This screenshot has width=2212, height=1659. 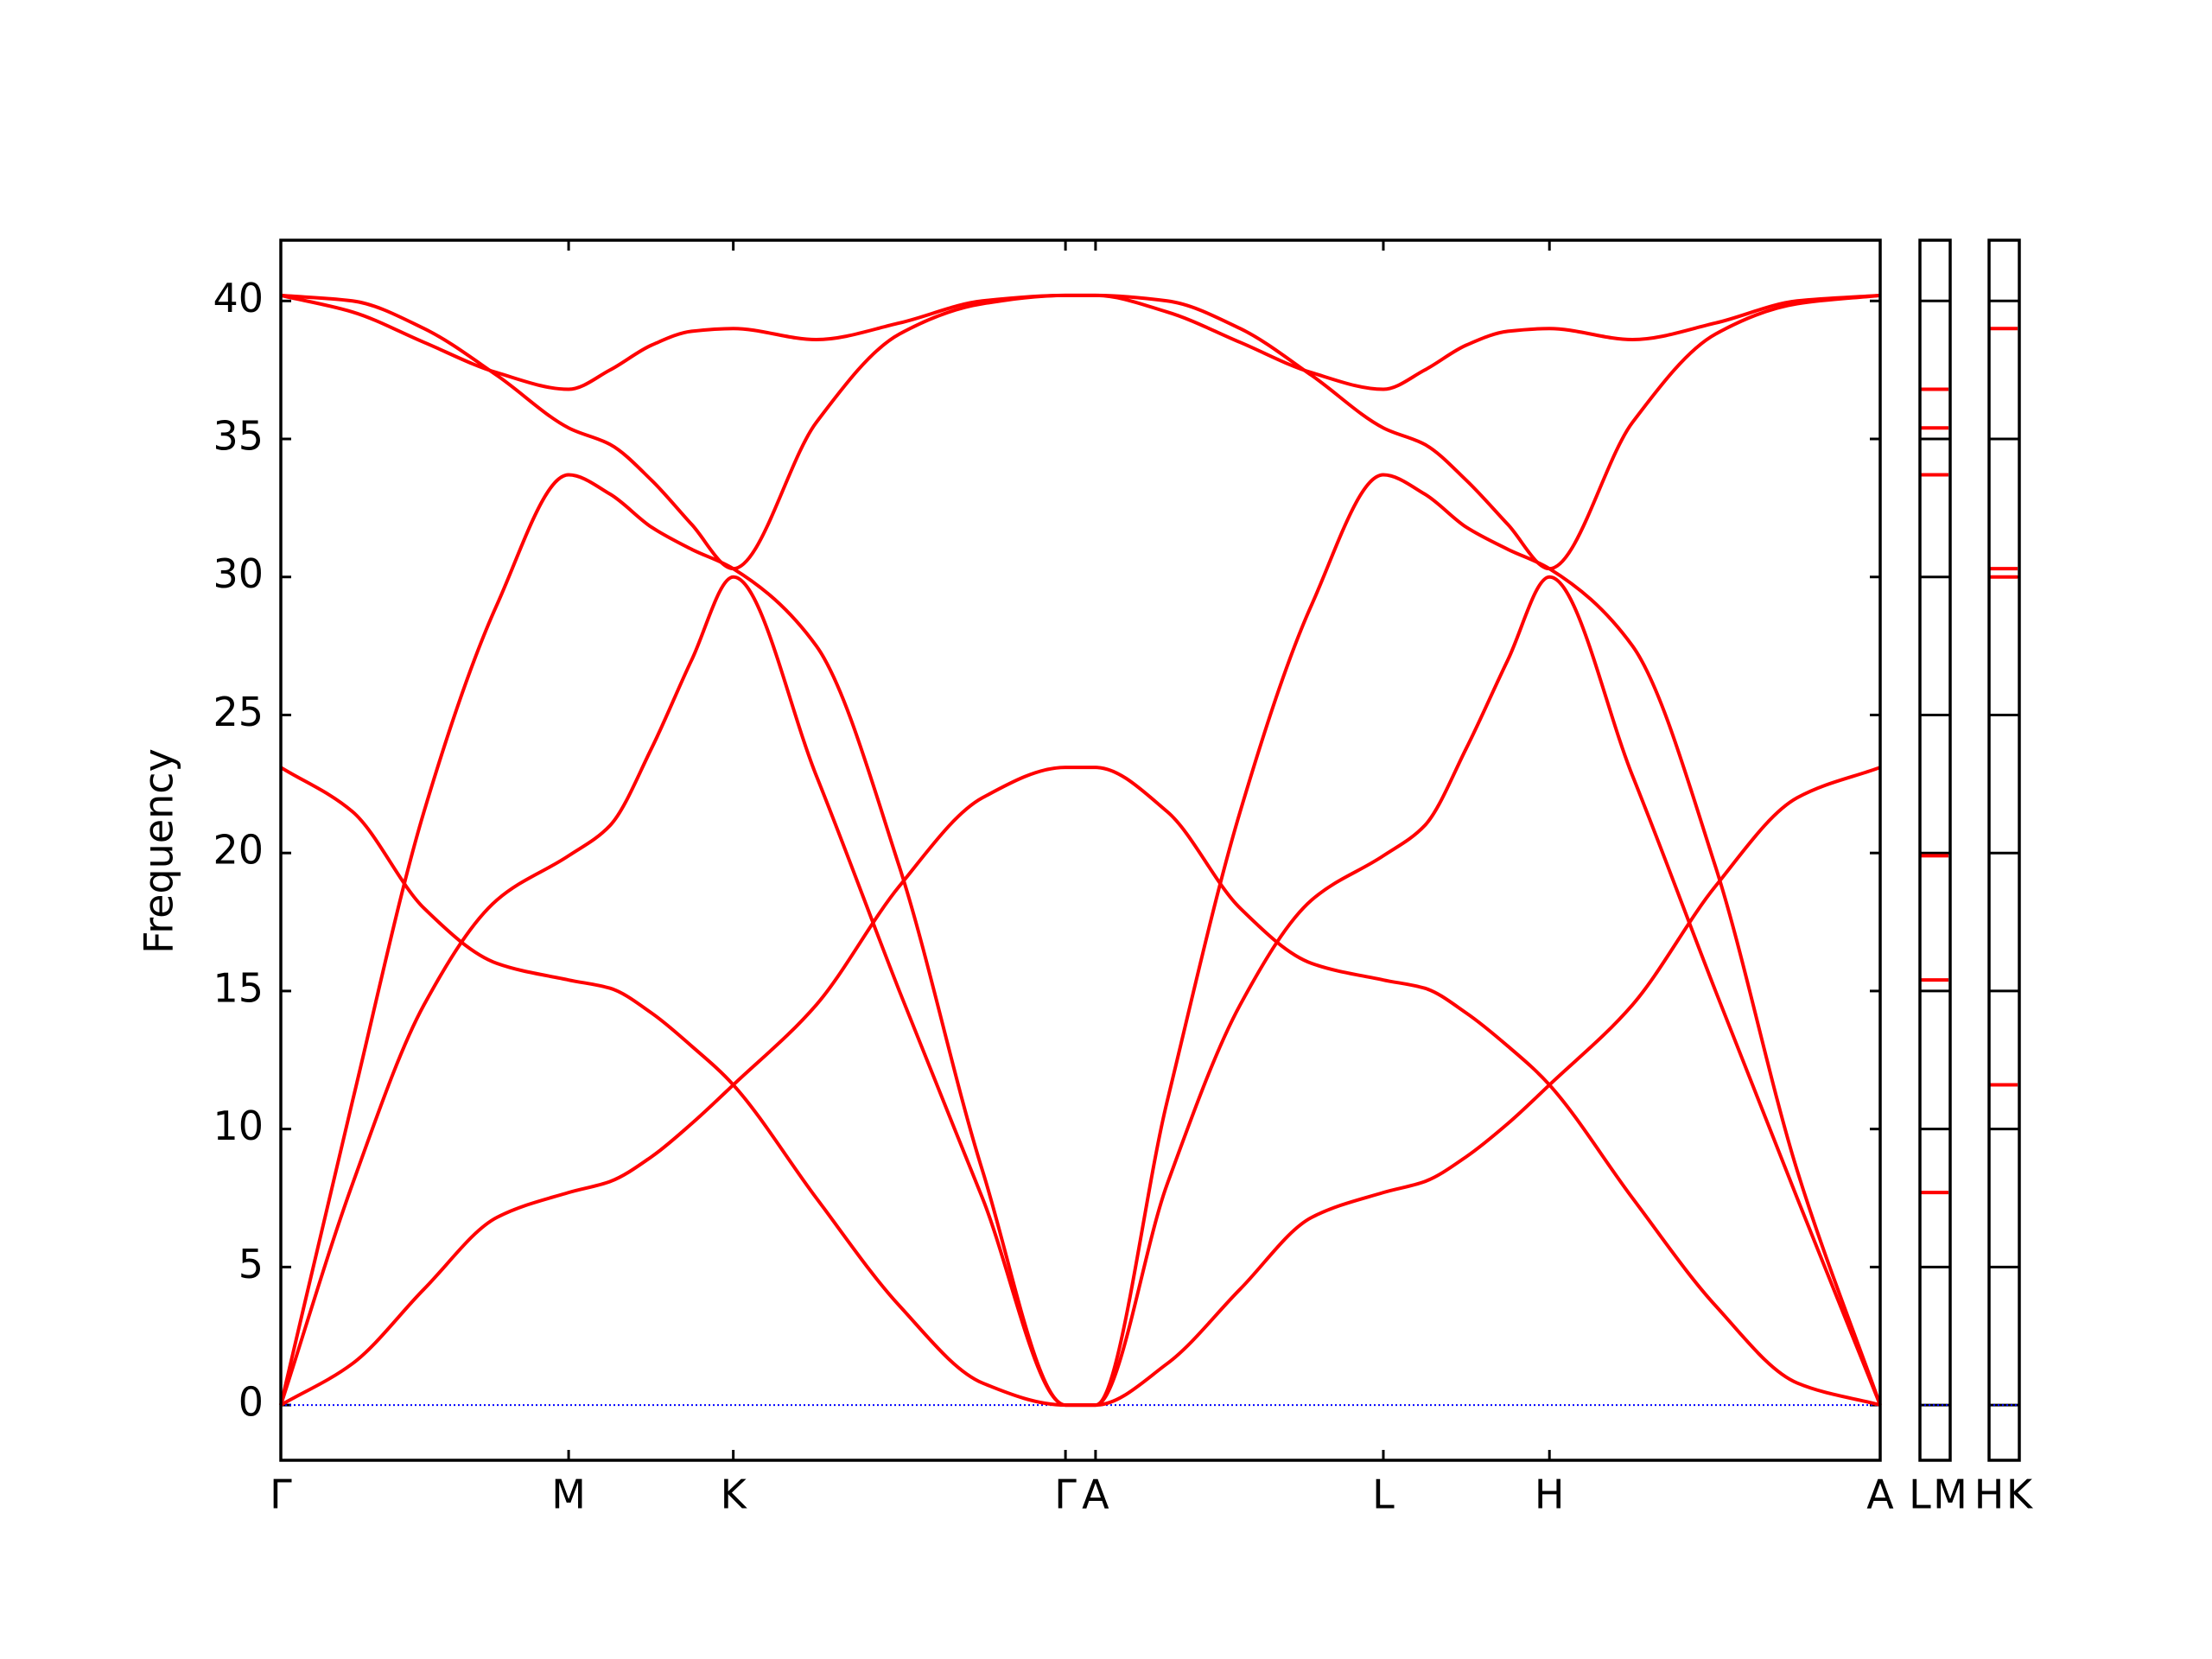 What do you see at coordinates (238, 436) in the screenshot?
I see `y-tick-label: 35` at bounding box center [238, 436].